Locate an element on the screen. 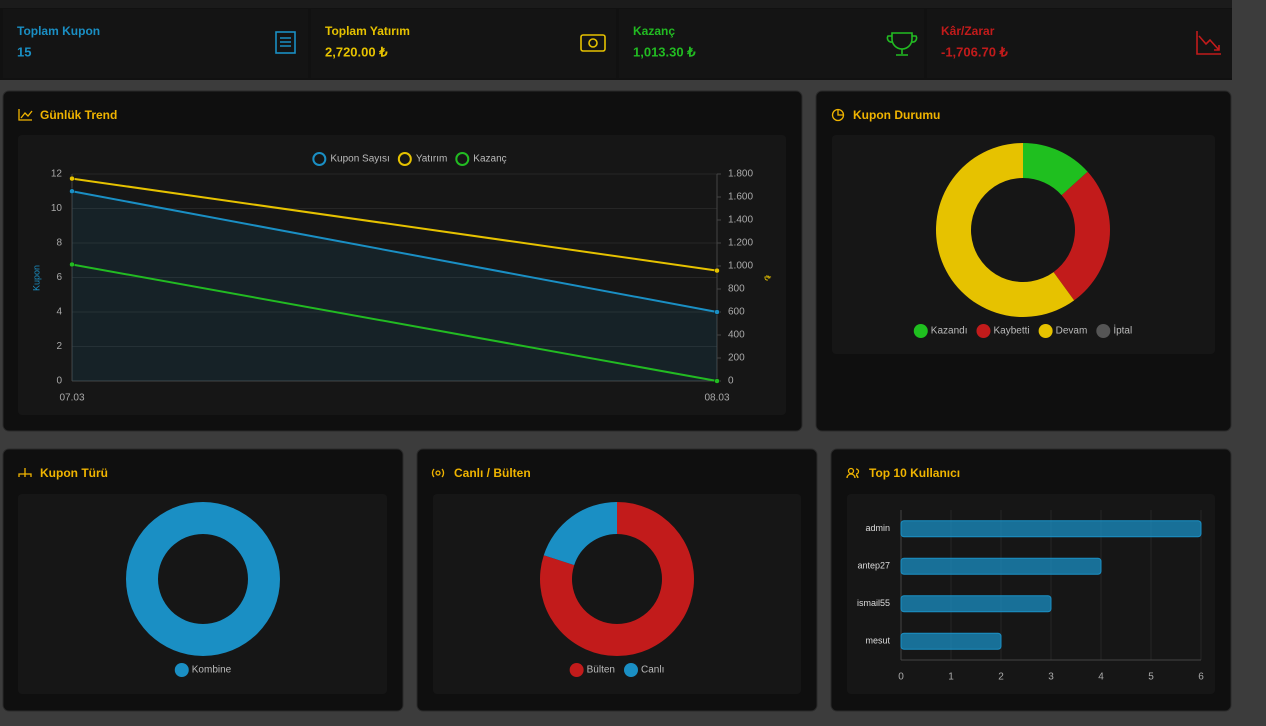 Image resolution: width=1266 pixels, height=726 pixels. stat-icons is located at coordinates (748, 43).